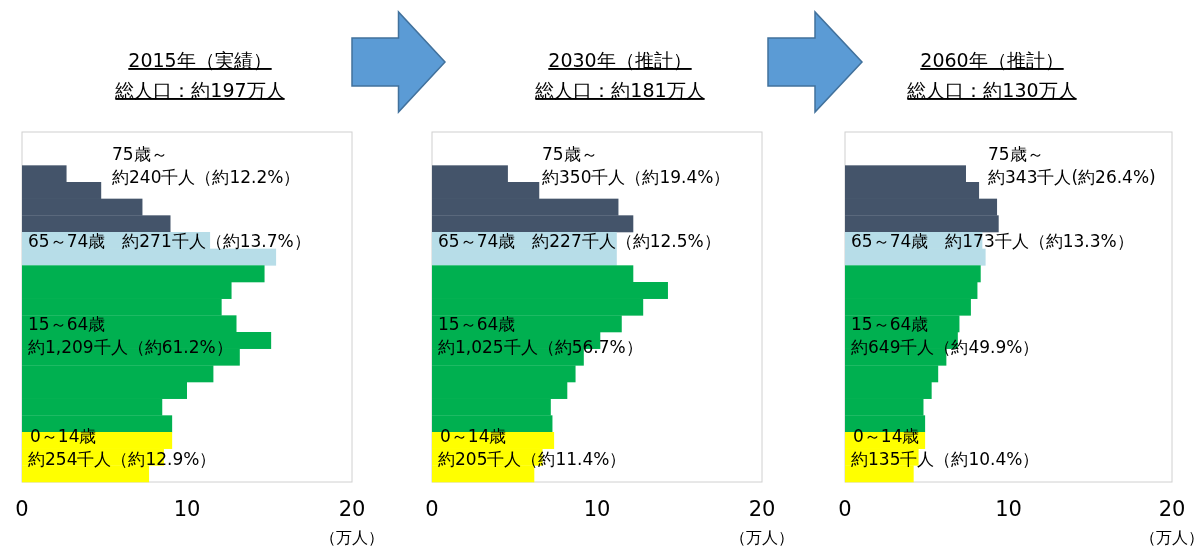 The image size is (1197, 549). Describe the element at coordinates (1072, 177) in the screenshot. I see `annotation: 約343千人(約26.4%)` at that location.